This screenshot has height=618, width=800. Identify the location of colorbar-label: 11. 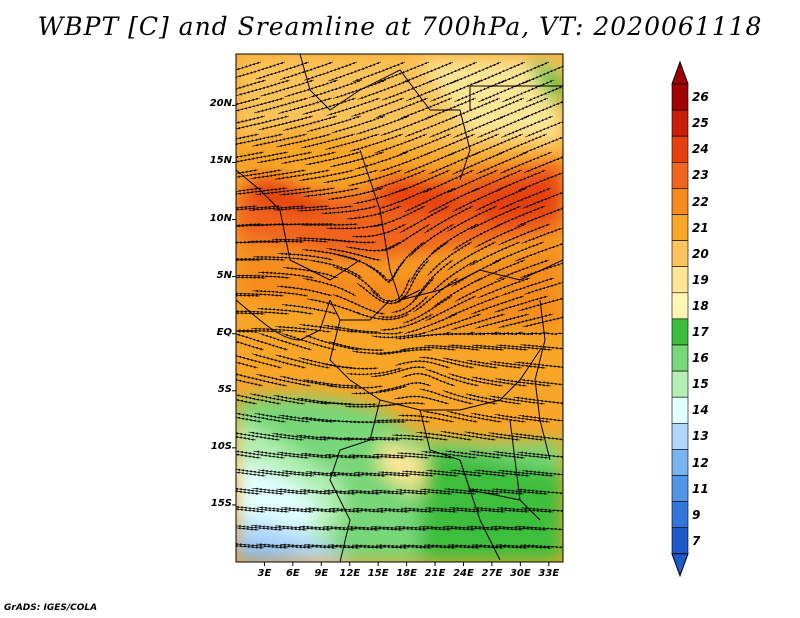
(700, 488).